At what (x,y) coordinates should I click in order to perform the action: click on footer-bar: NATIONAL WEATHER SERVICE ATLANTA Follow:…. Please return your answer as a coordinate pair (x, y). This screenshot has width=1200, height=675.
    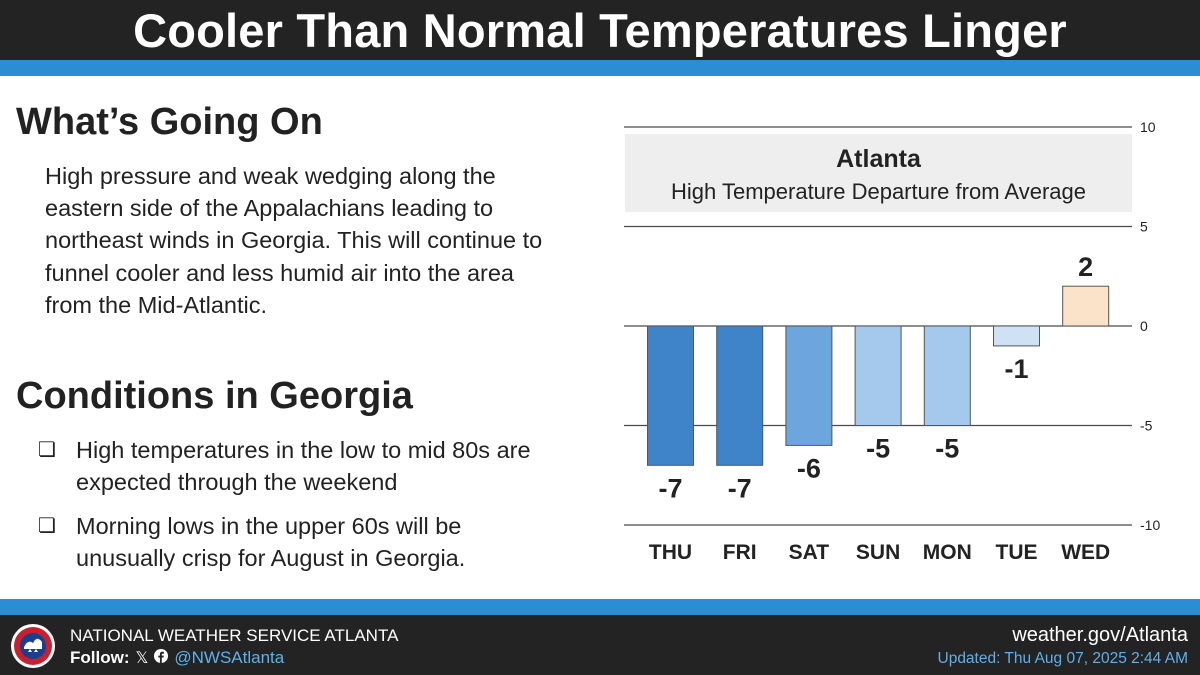
    Looking at the image, I should click on (600, 645).